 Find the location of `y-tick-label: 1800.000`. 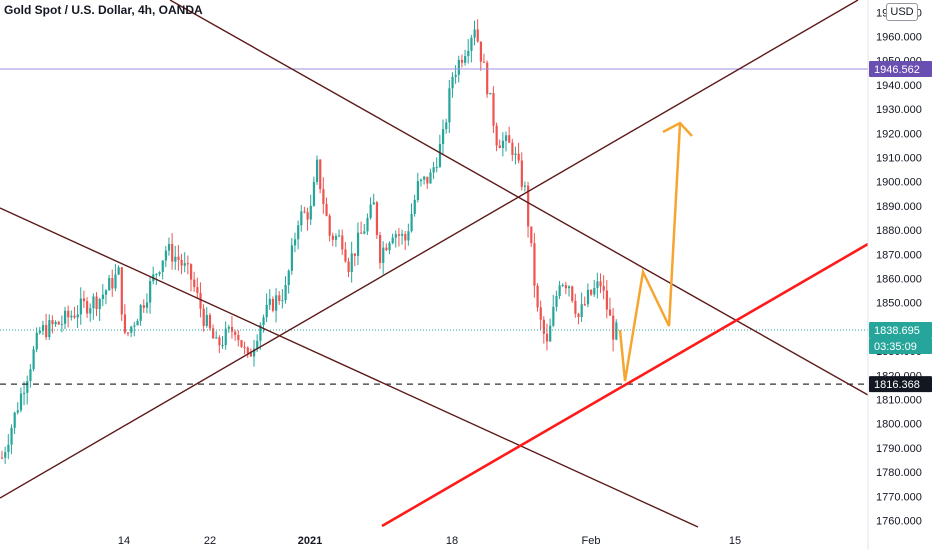

y-tick-label: 1800.000 is located at coordinates (899, 425).